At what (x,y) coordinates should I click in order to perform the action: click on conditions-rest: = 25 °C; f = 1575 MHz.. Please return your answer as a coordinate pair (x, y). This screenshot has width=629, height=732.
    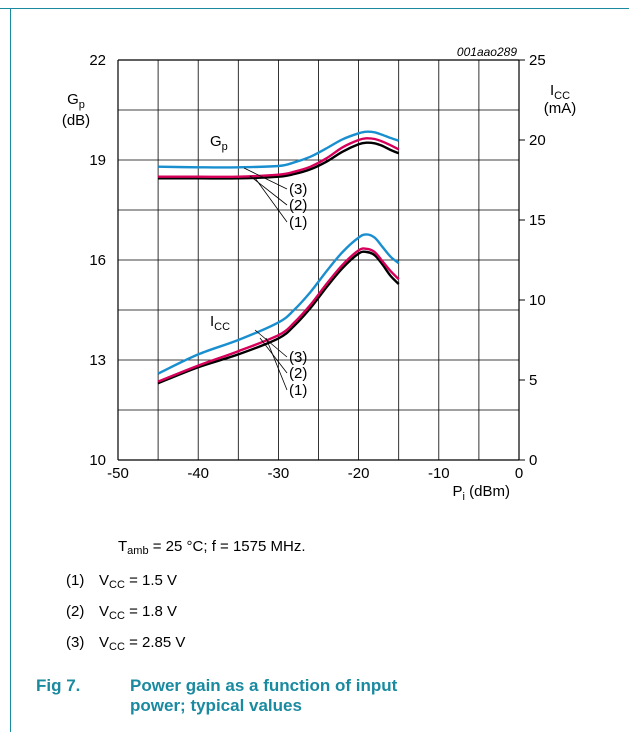
    Looking at the image, I should click on (227, 546).